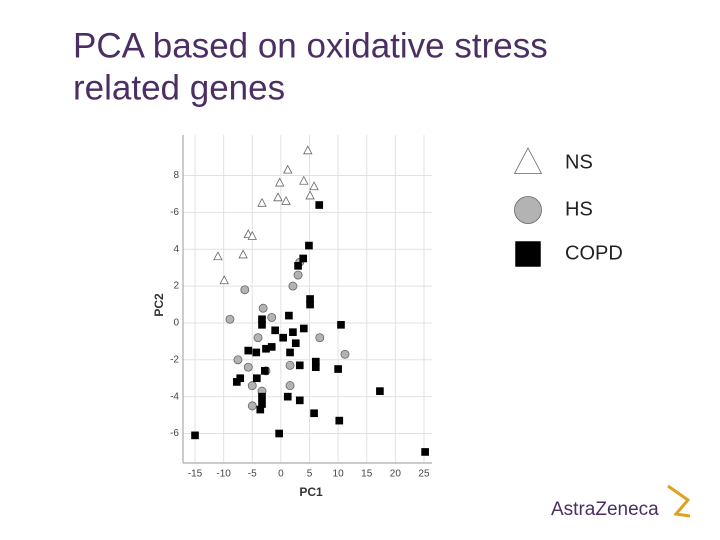 The height and width of the screenshot is (540, 720). Describe the element at coordinates (311, 492) in the screenshot. I see `x-axis-label: PC1` at that location.